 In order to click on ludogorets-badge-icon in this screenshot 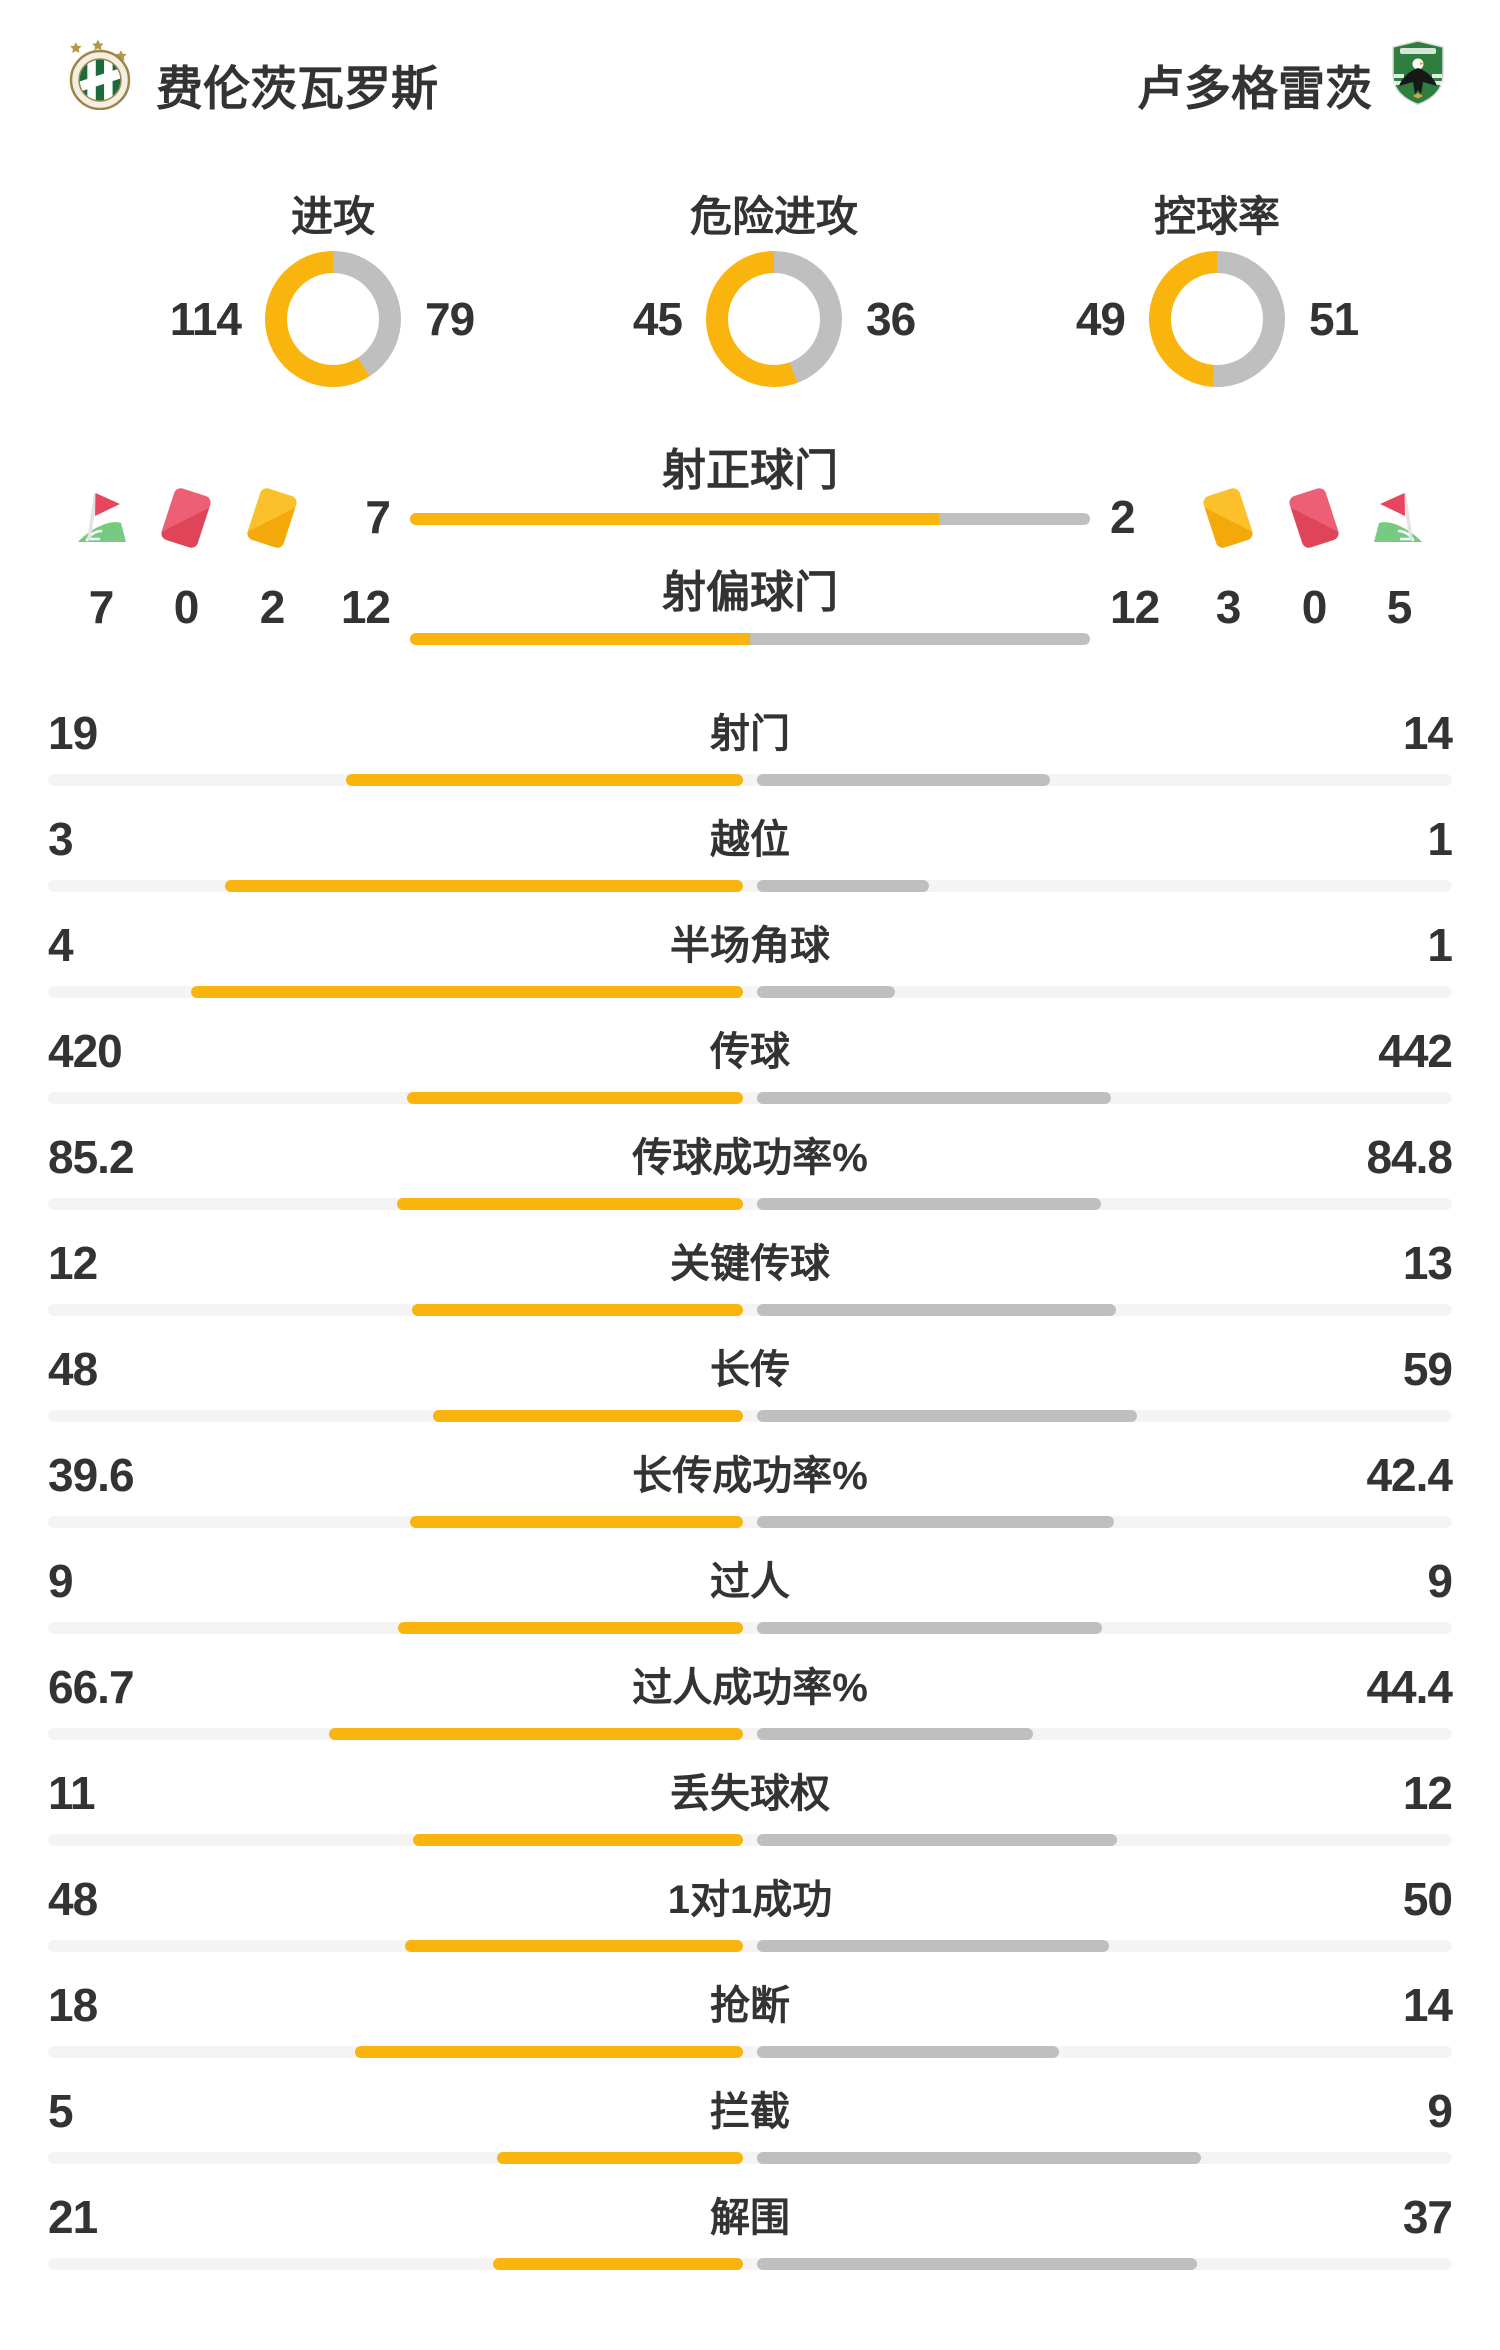, I will do `click(1418, 73)`.